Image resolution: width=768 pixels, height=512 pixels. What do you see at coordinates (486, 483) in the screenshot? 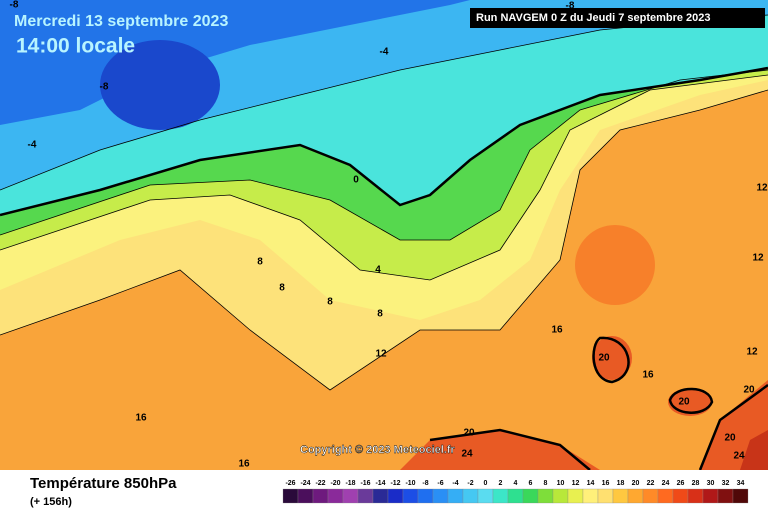
I see `legend-label: 0` at bounding box center [486, 483].